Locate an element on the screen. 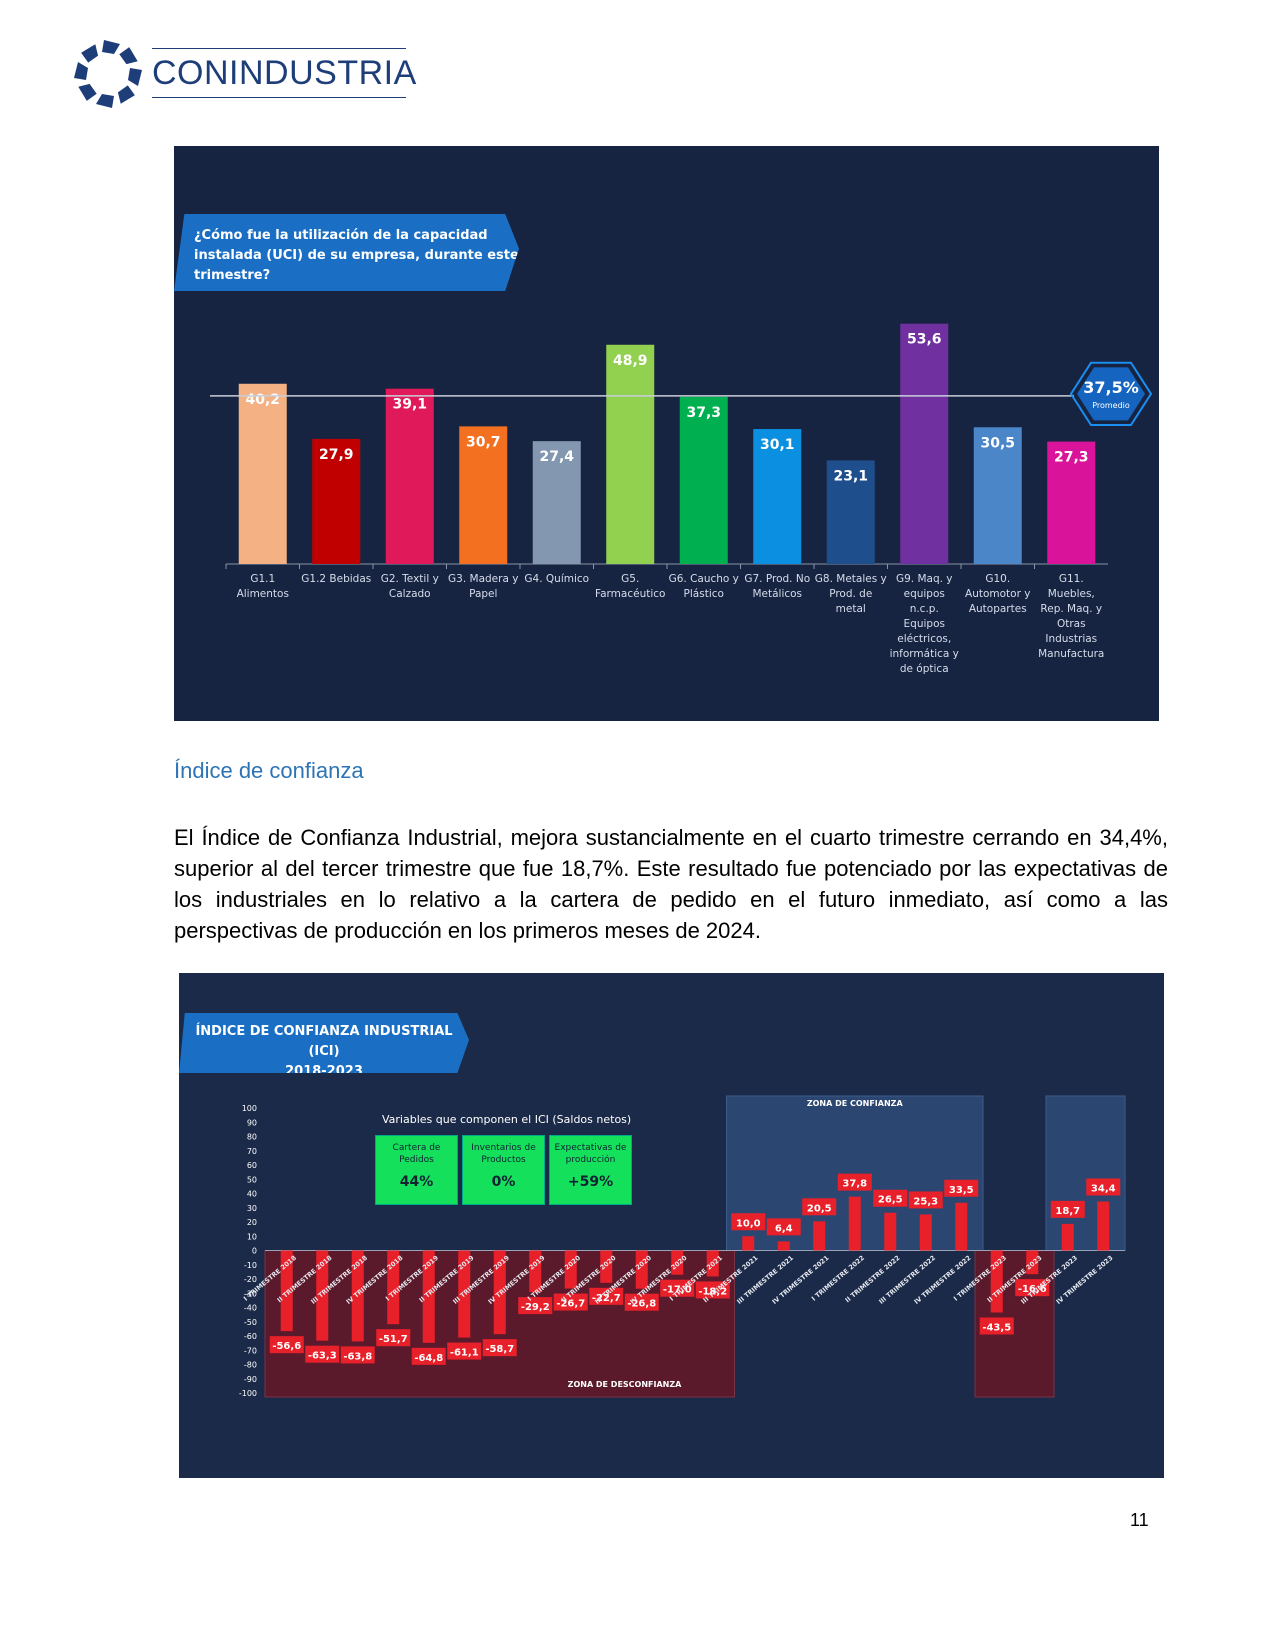 This screenshot has height=1651, width=1276. value-label: 30,7 is located at coordinates (483, 442).